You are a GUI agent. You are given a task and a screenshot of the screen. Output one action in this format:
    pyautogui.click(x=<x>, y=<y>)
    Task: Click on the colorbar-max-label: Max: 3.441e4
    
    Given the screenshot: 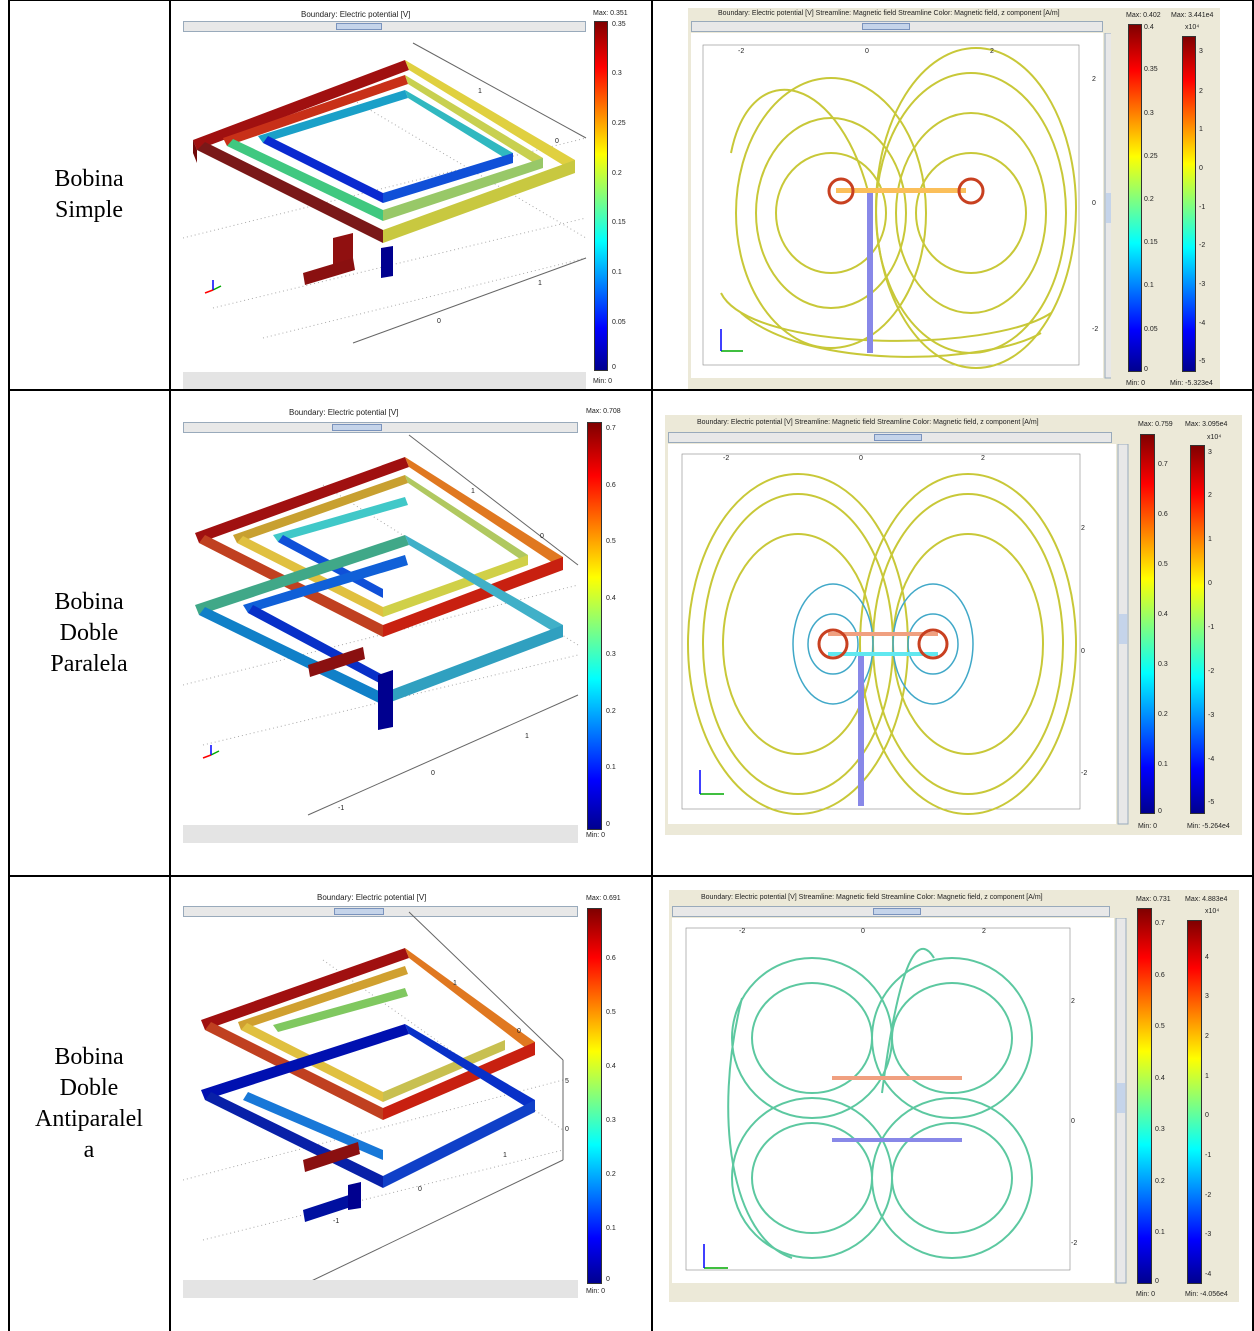 What is the action you would take?
    pyautogui.click(x=1192, y=15)
    